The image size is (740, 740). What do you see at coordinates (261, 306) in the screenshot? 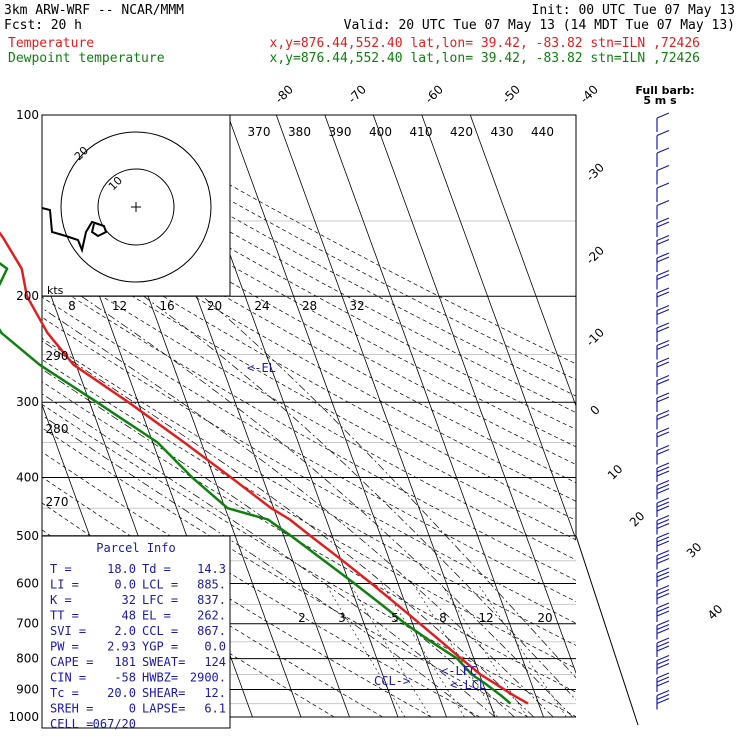
I see `hodograph-speed-label: 24` at bounding box center [261, 306].